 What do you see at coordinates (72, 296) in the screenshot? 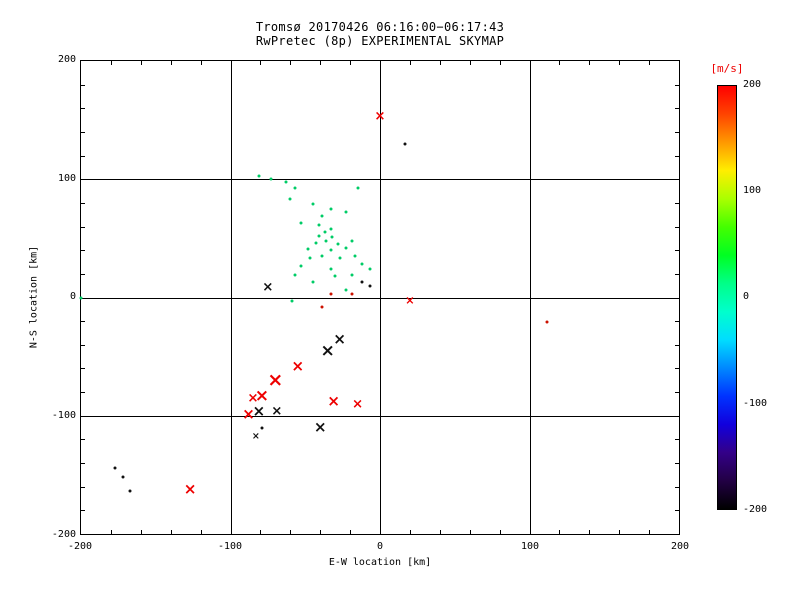
I see `y-tick-label: 0` at bounding box center [72, 296].